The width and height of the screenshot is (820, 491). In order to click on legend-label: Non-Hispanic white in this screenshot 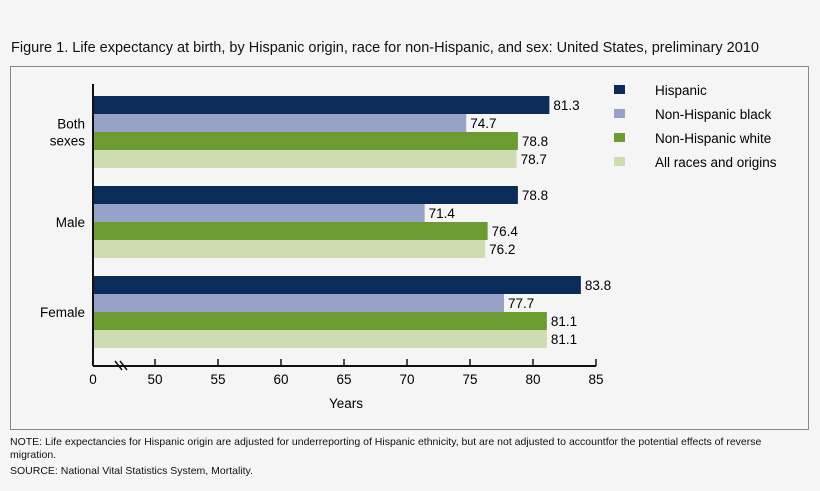, I will do `click(713, 138)`.